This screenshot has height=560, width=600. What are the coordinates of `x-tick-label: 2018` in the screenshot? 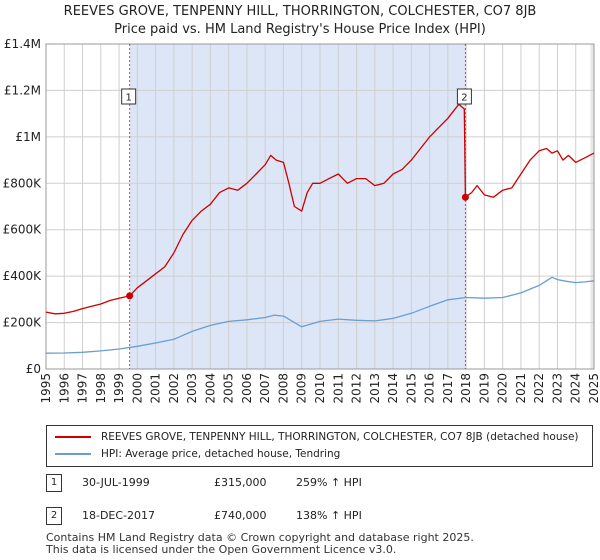 It's located at (466, 388).